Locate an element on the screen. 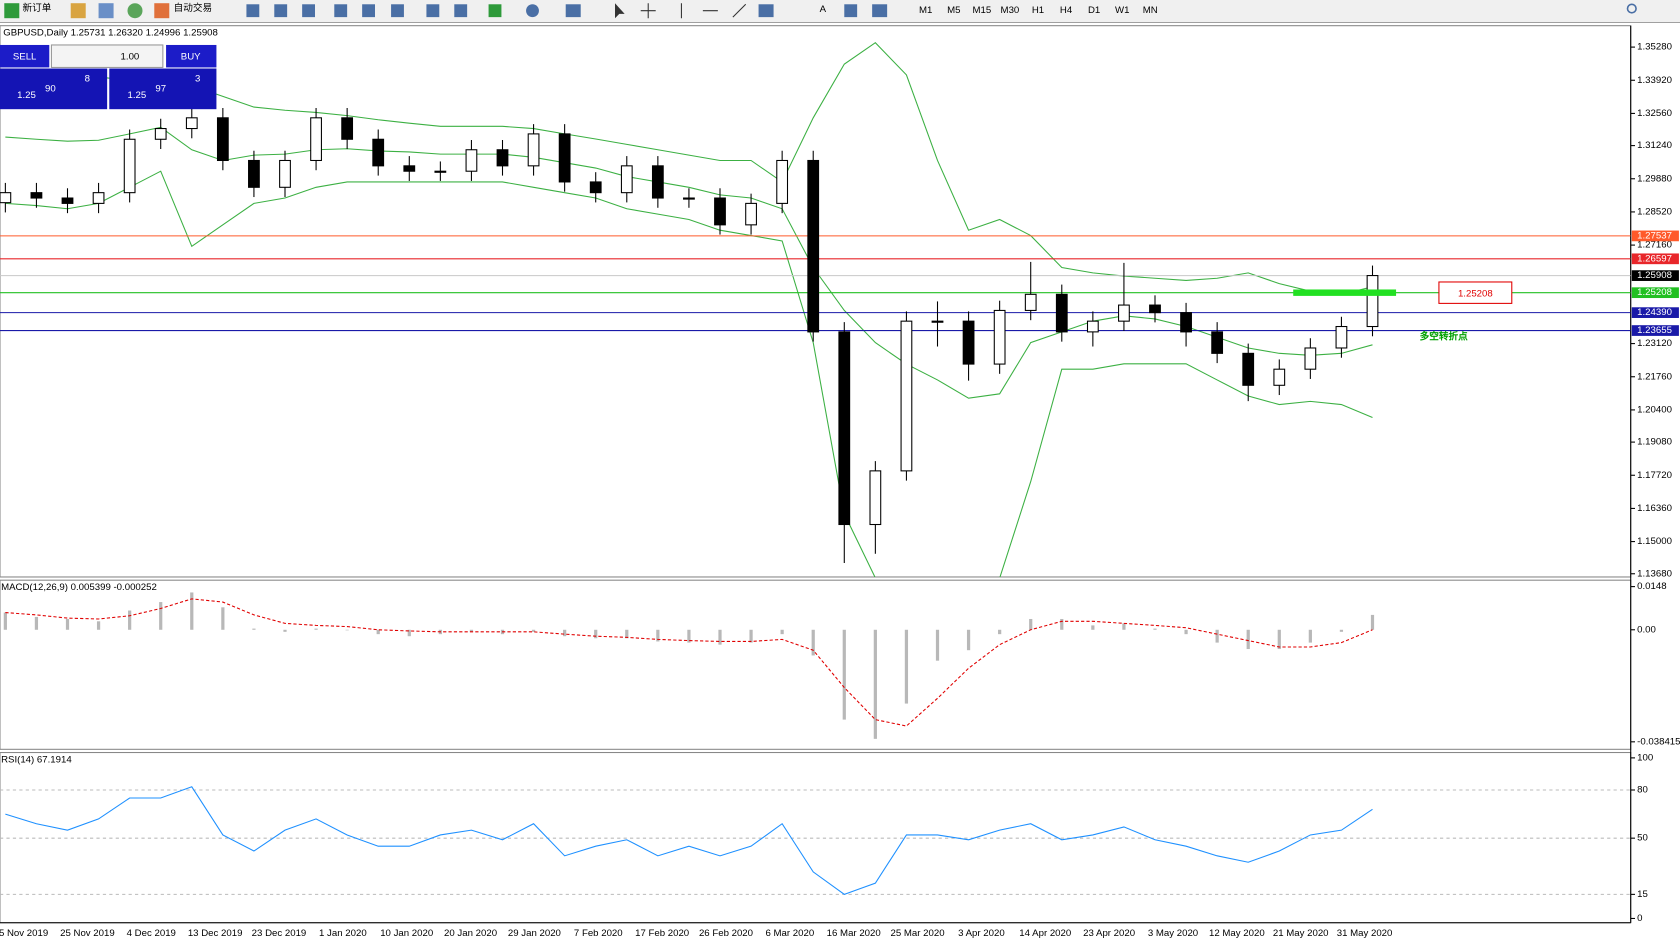 This screenshot has width=1680, height=942. buy-price-box is located at coordinates (163, 89).